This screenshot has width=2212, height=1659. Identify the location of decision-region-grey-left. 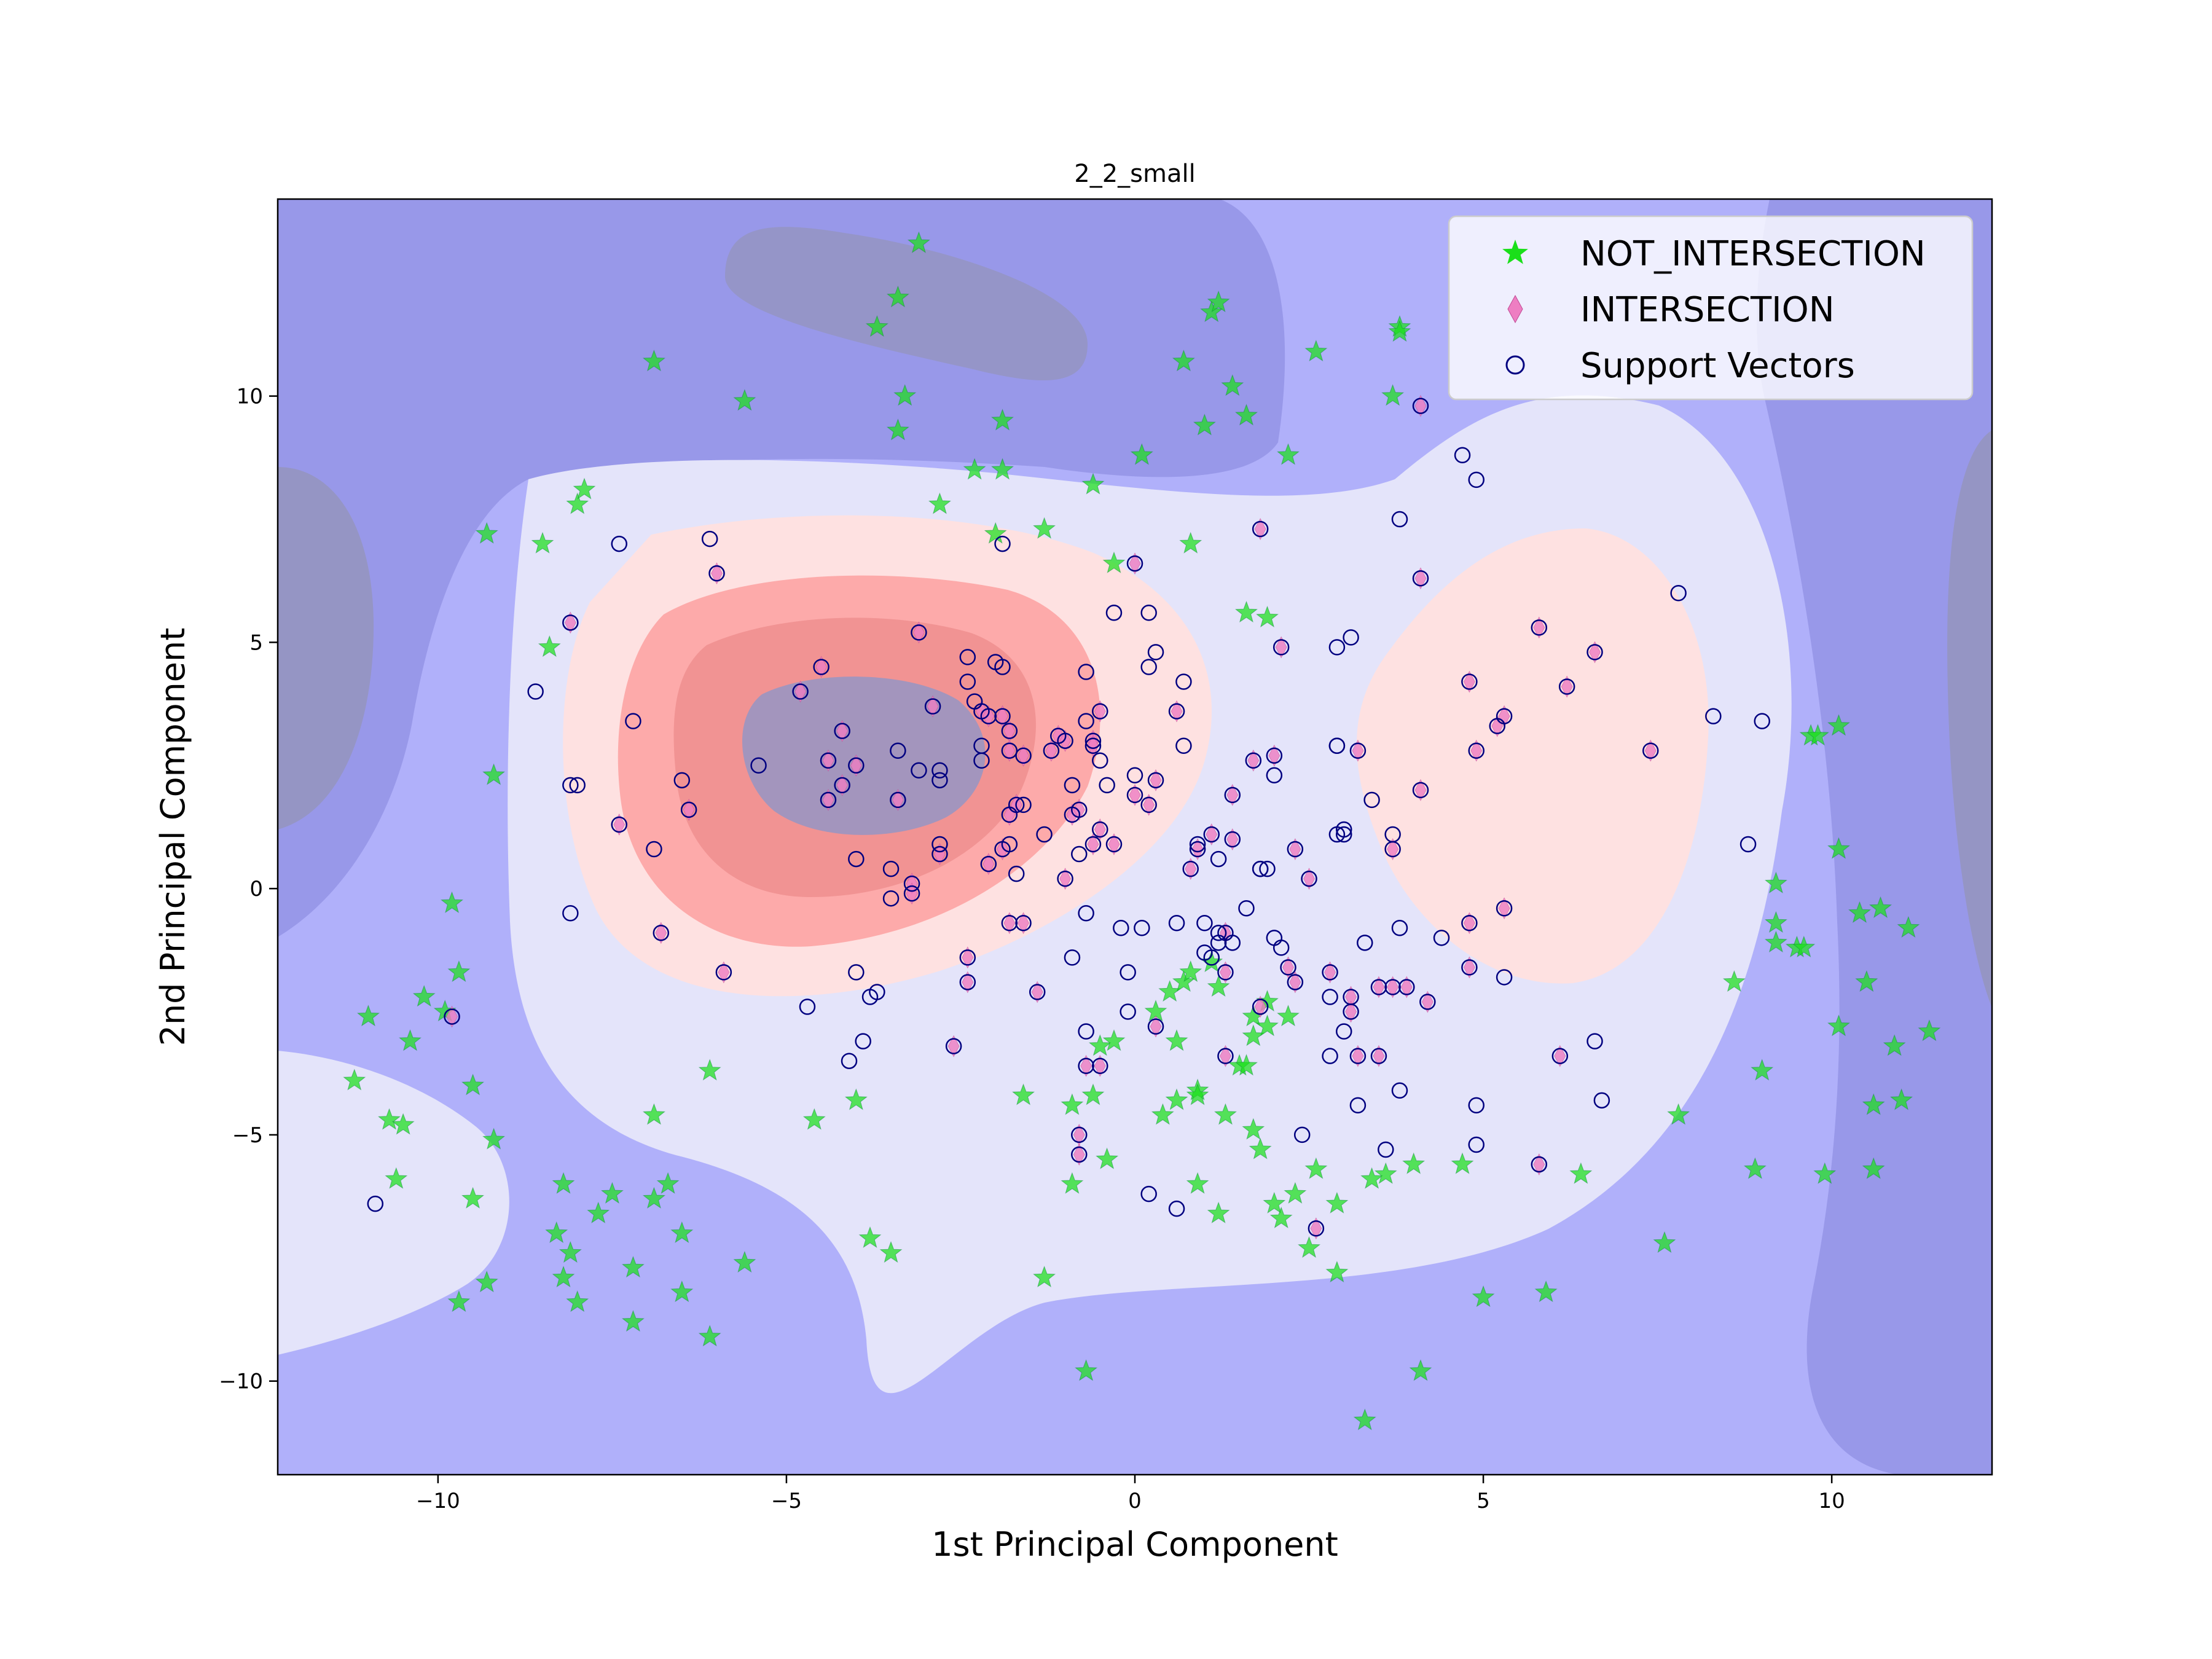
(326, 648).